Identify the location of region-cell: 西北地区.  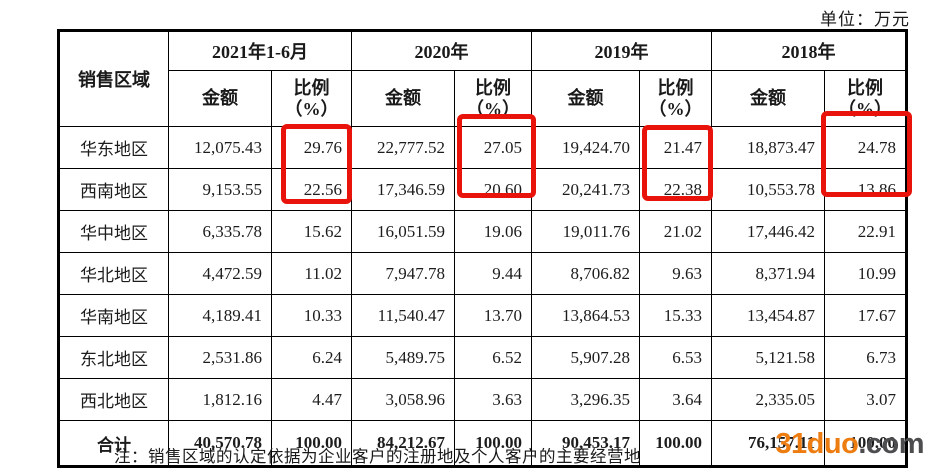
(113, 399).